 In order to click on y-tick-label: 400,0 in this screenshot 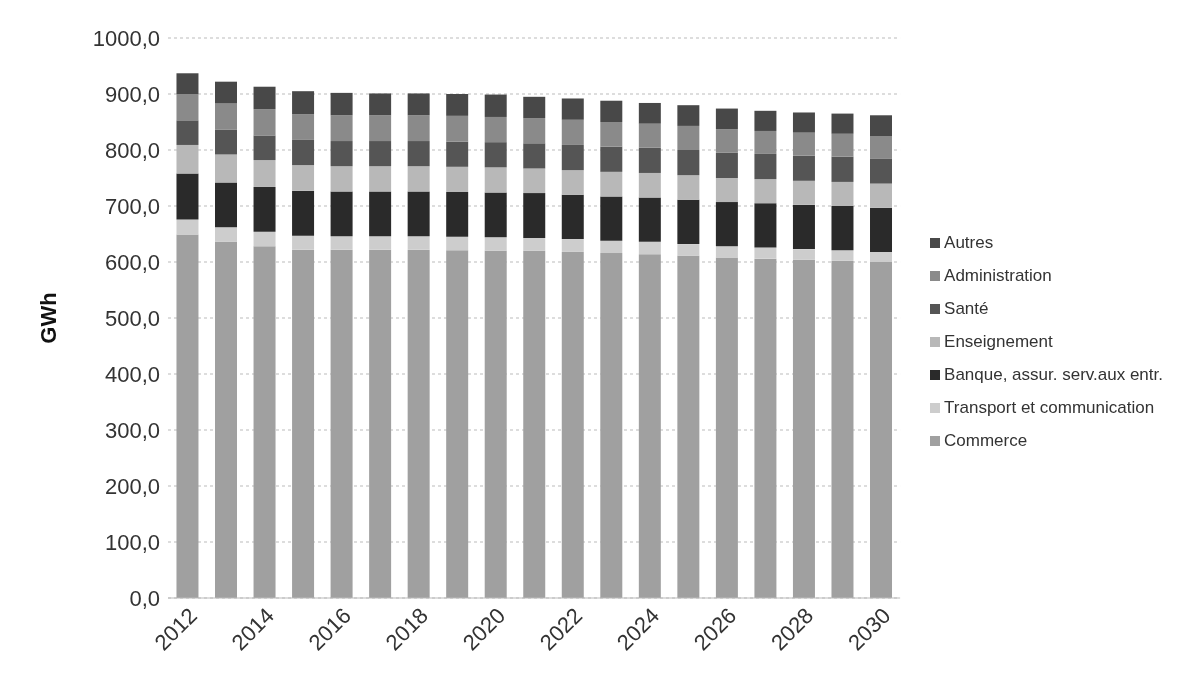, I will do `click(132, 374)`.